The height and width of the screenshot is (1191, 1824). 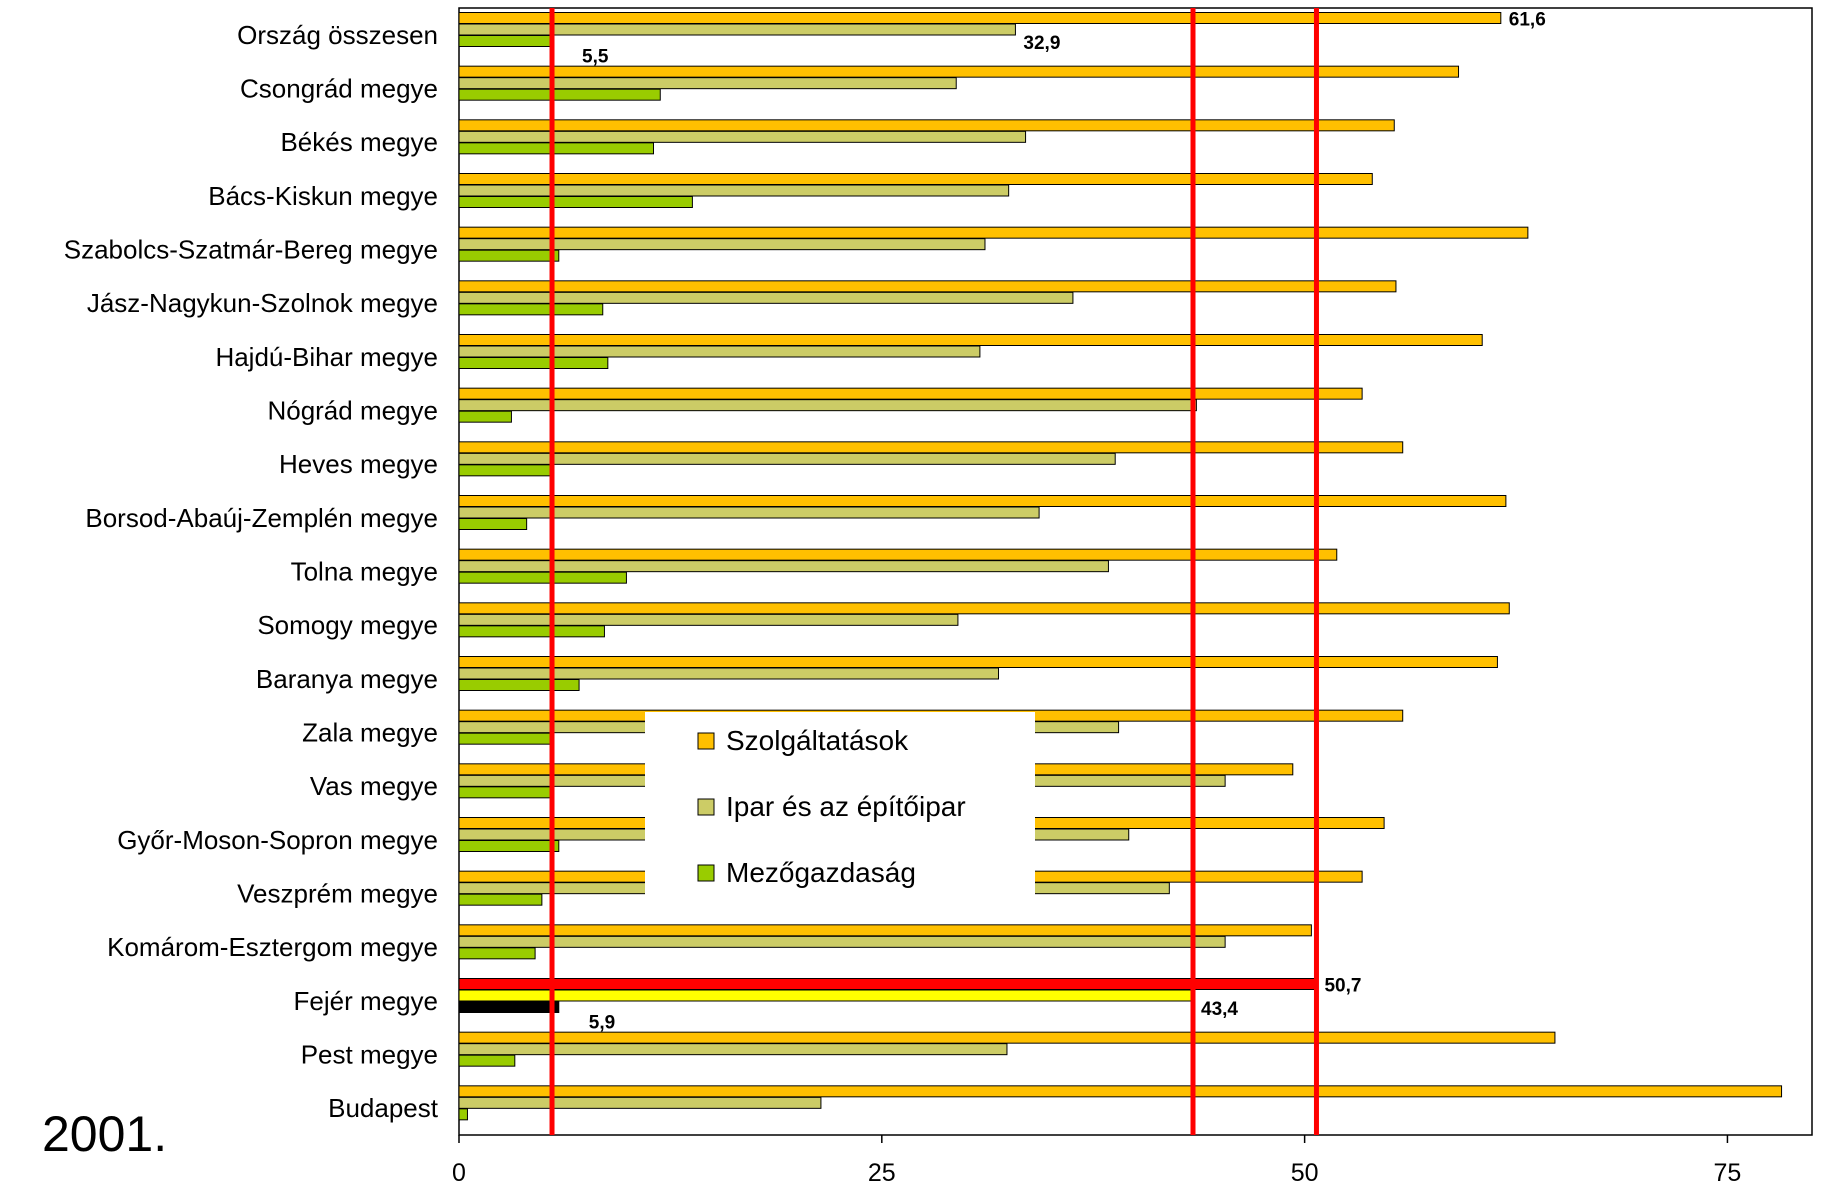 I want to click on data-label: 43,4, so click(x=1219, y=1009).